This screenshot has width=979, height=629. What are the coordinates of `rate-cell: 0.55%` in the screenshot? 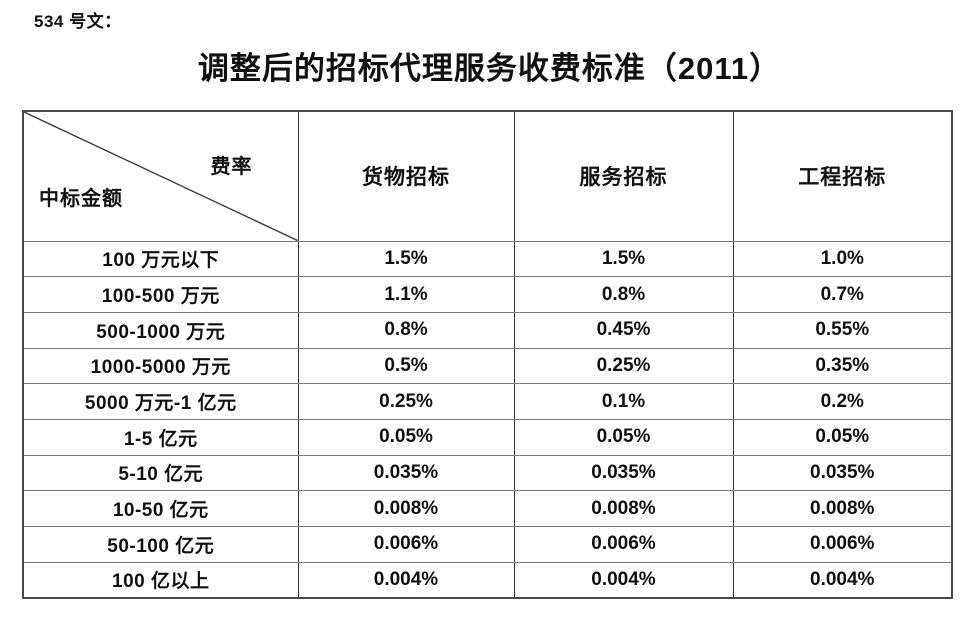 It's located at (842, 330).